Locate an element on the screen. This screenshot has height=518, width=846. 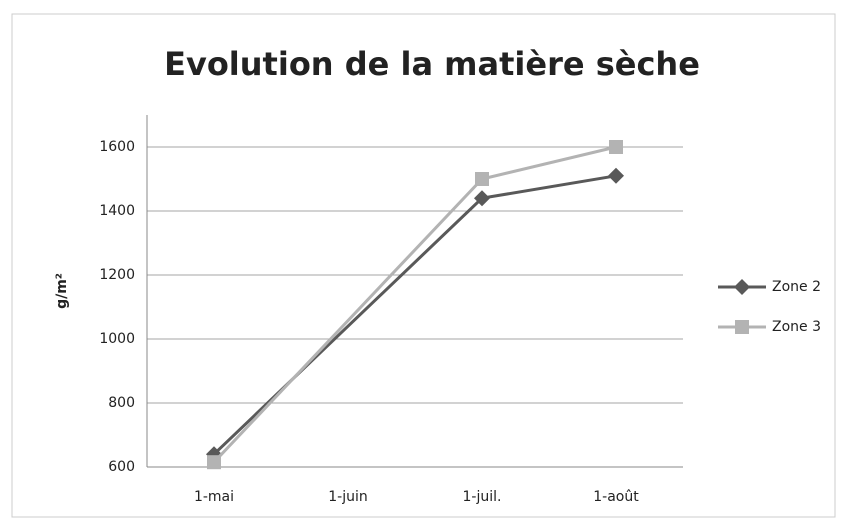
legend-label: Zone 2 is located at coordinates (796, 287).